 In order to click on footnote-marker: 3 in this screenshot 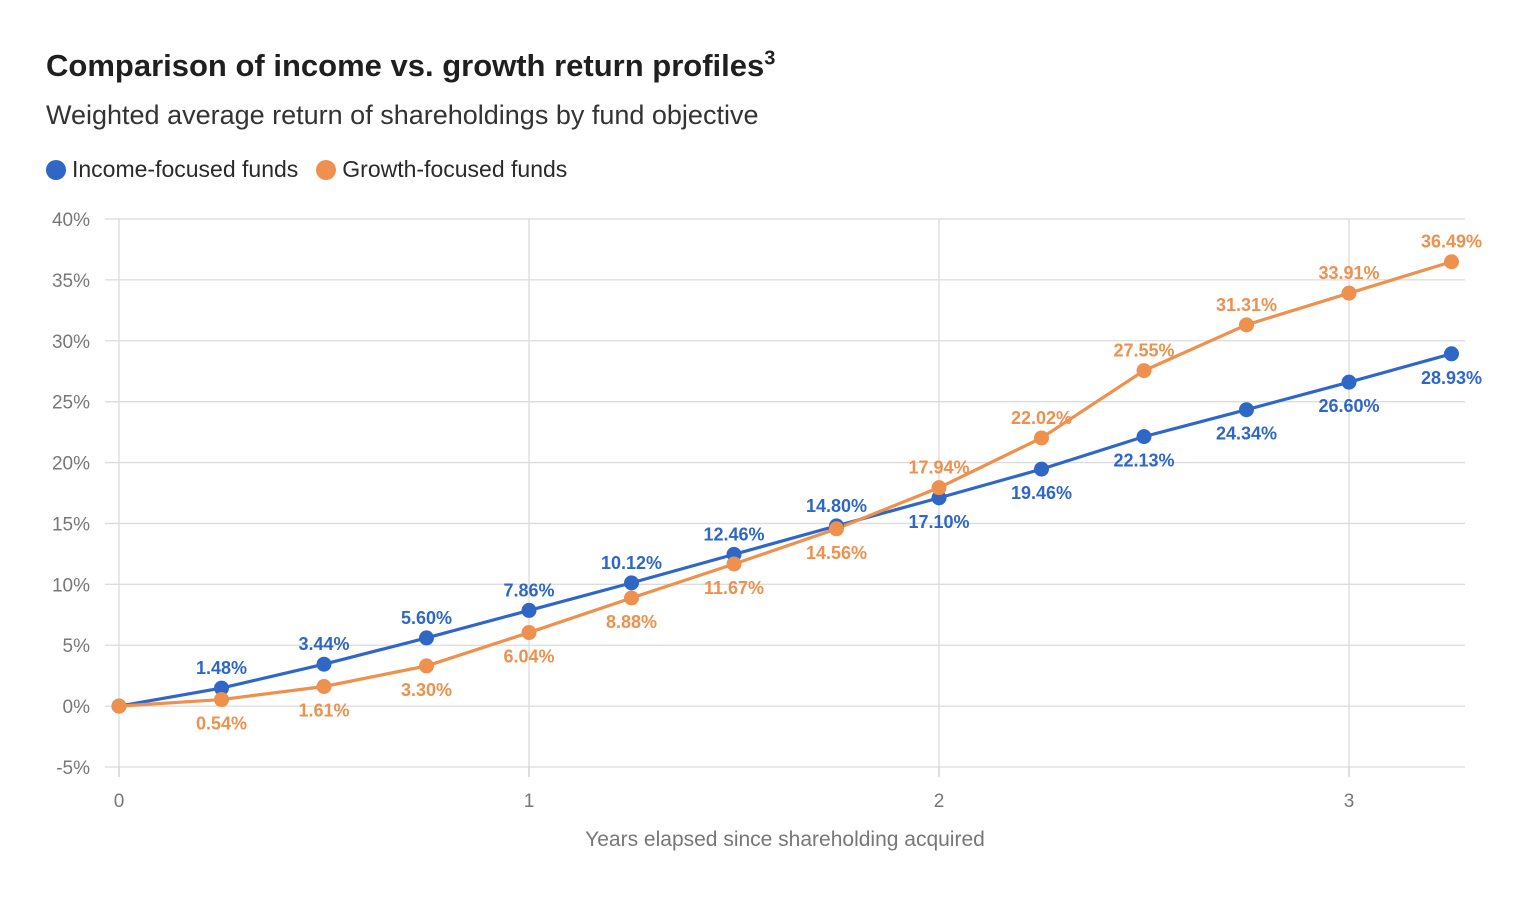, I will do `click(770, 58)`.